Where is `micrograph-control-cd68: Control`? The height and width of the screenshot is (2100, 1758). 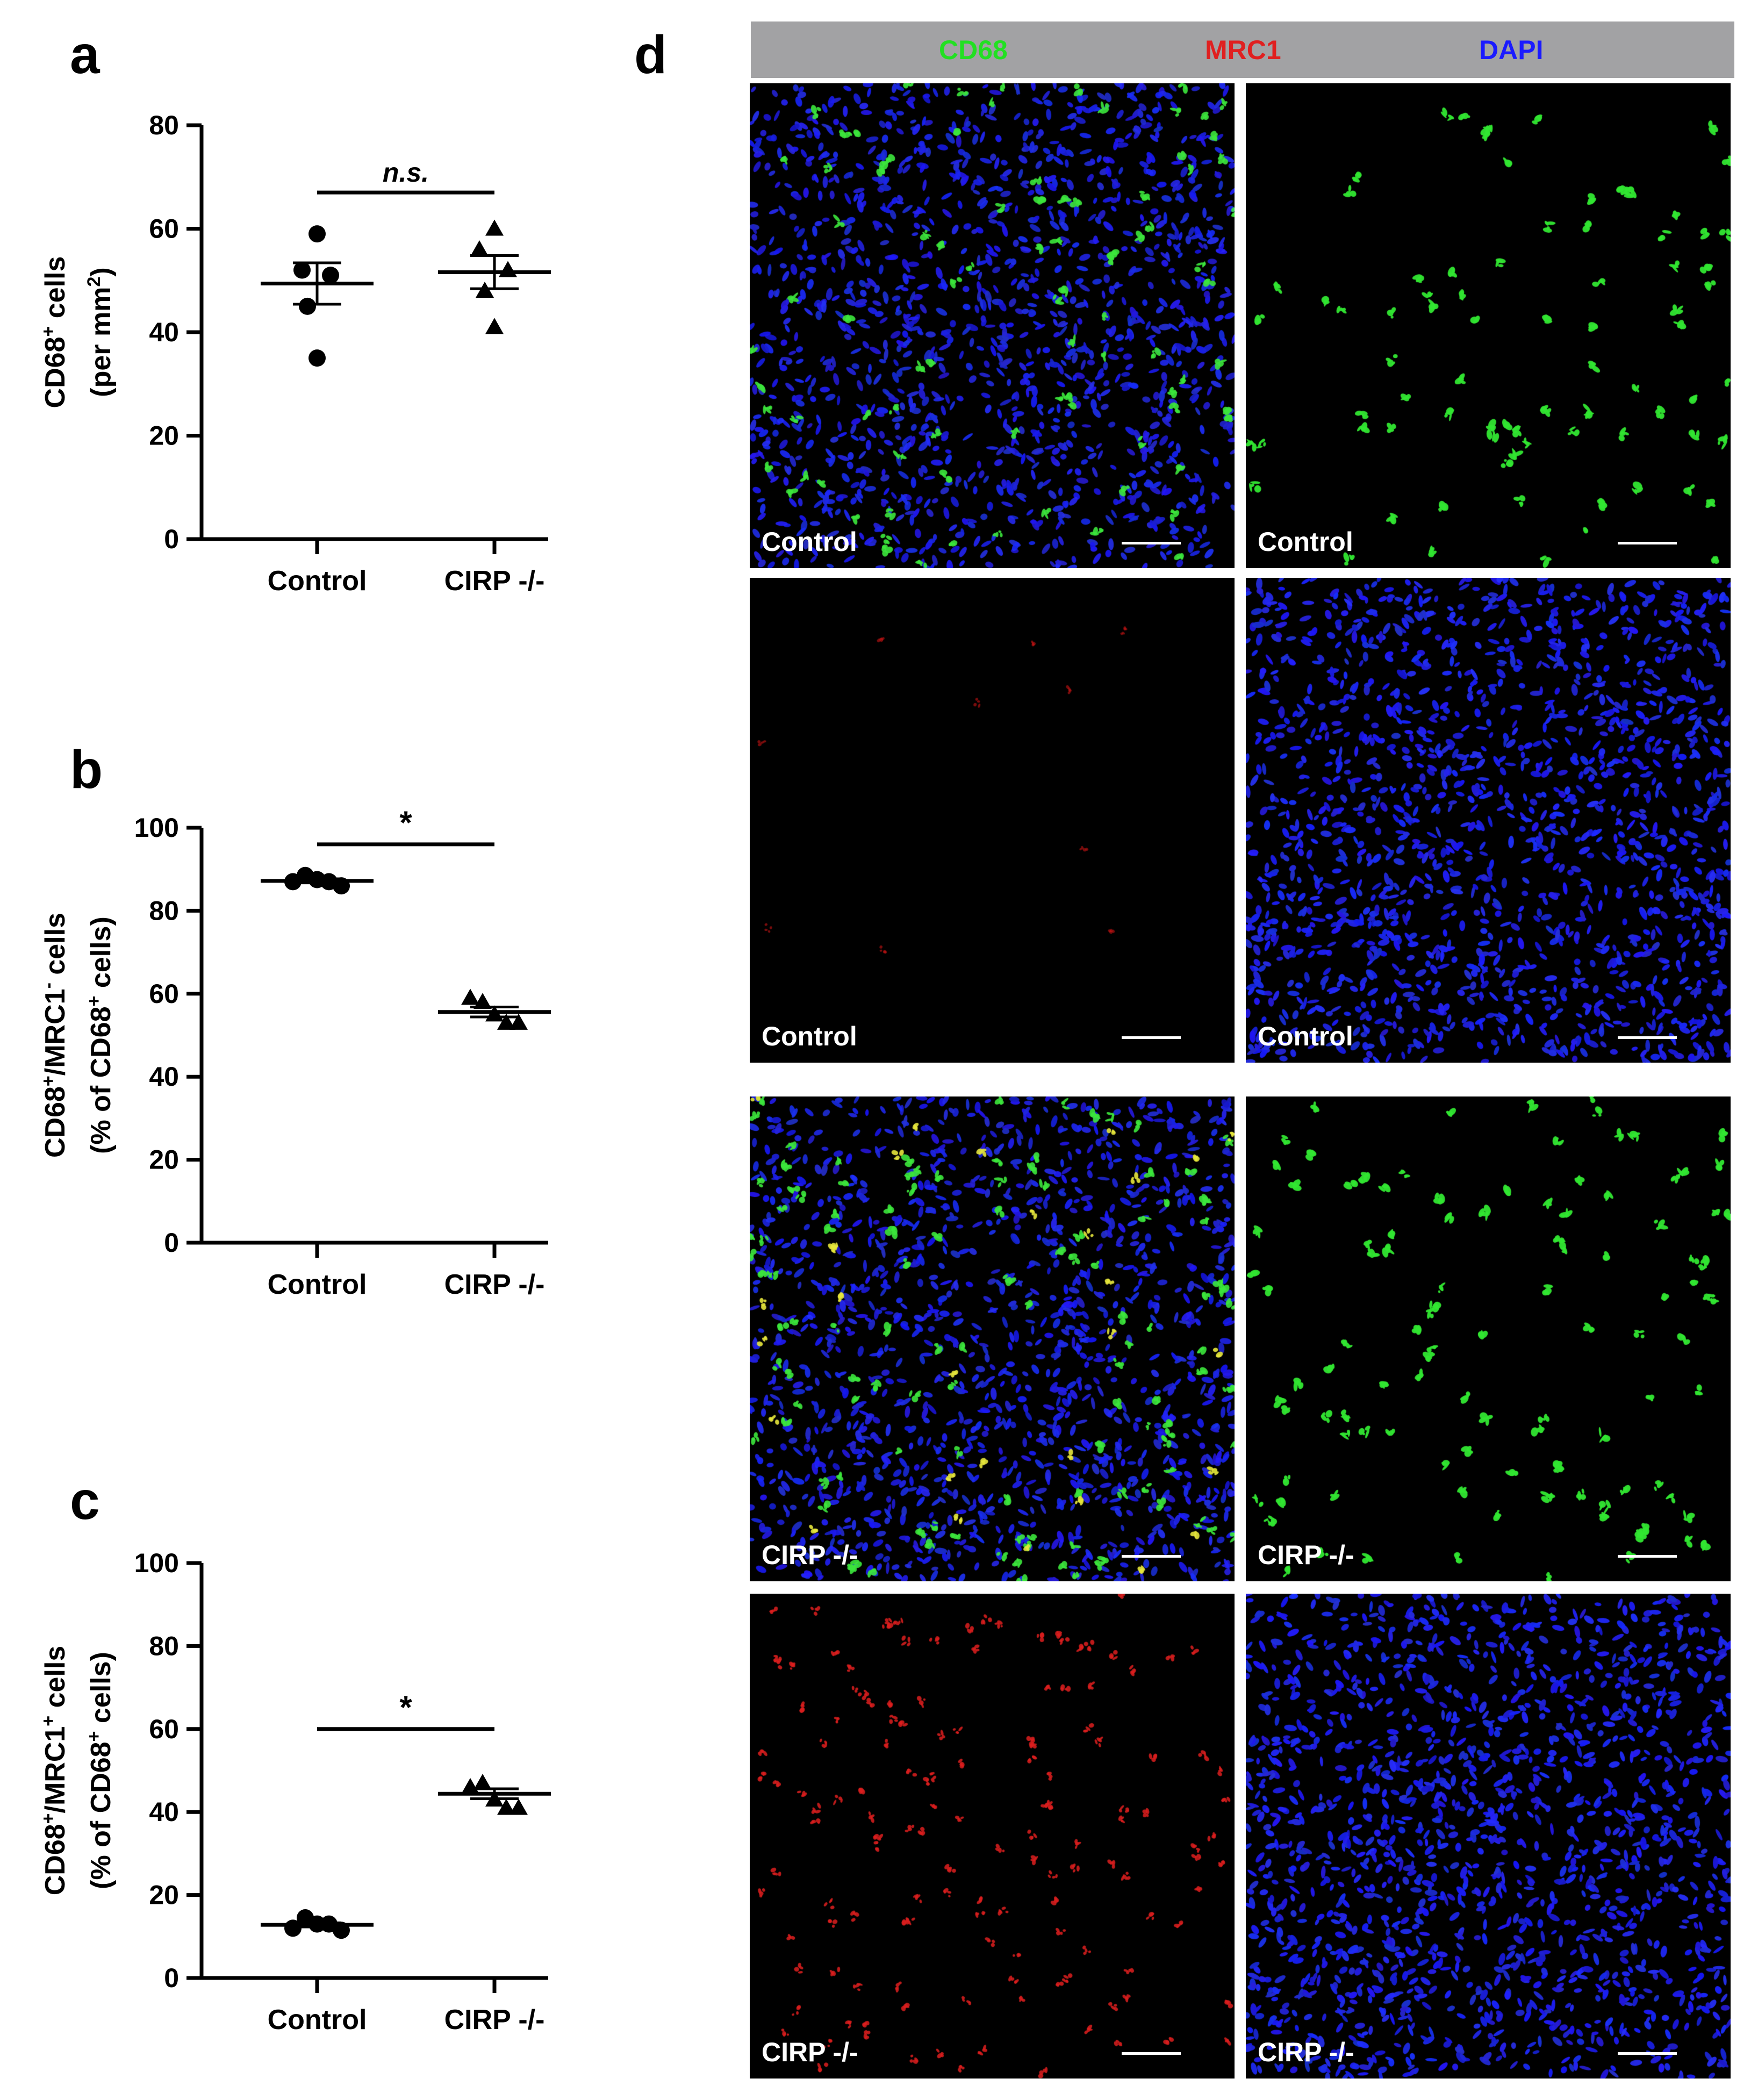 micrograph-control-cd68: Control is located at coordinates (1489, 325).